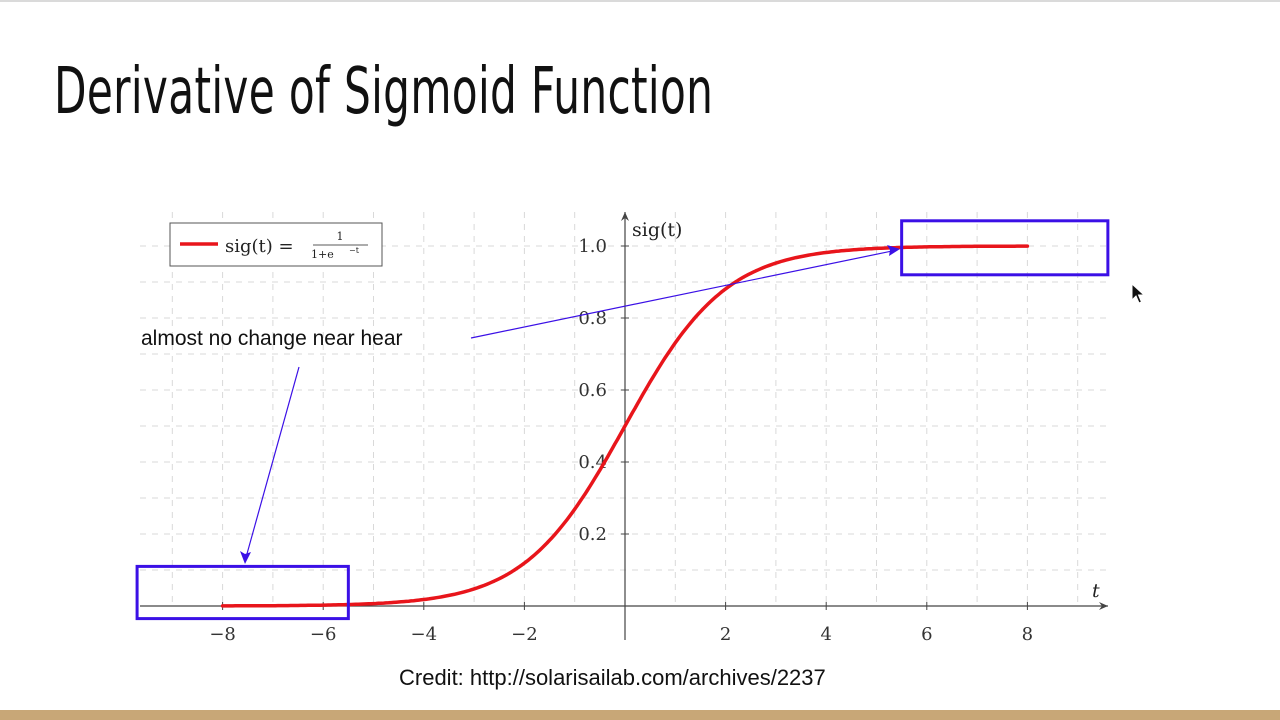 This screenshot has width=1280, height=720. What do you see at coordinates (657, 230) in the screenshot?
I see `y-axis-label: sig(t)` at bounding box center [657, 230].